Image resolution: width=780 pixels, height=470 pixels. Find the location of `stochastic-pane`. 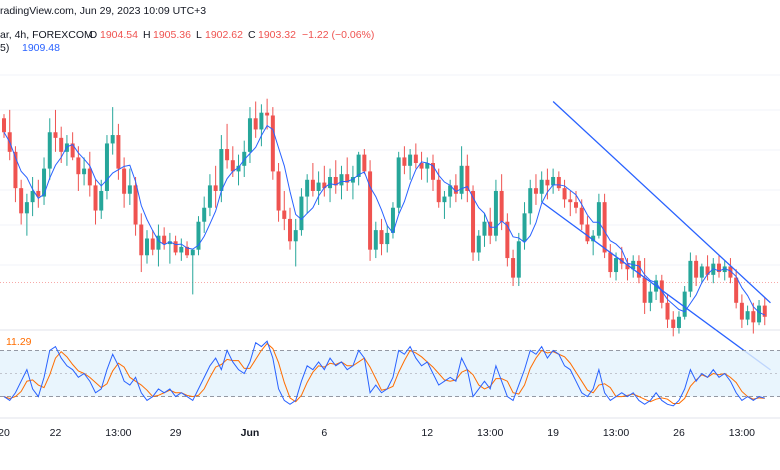

stochastic-pane is located at coordinates (390, 373).